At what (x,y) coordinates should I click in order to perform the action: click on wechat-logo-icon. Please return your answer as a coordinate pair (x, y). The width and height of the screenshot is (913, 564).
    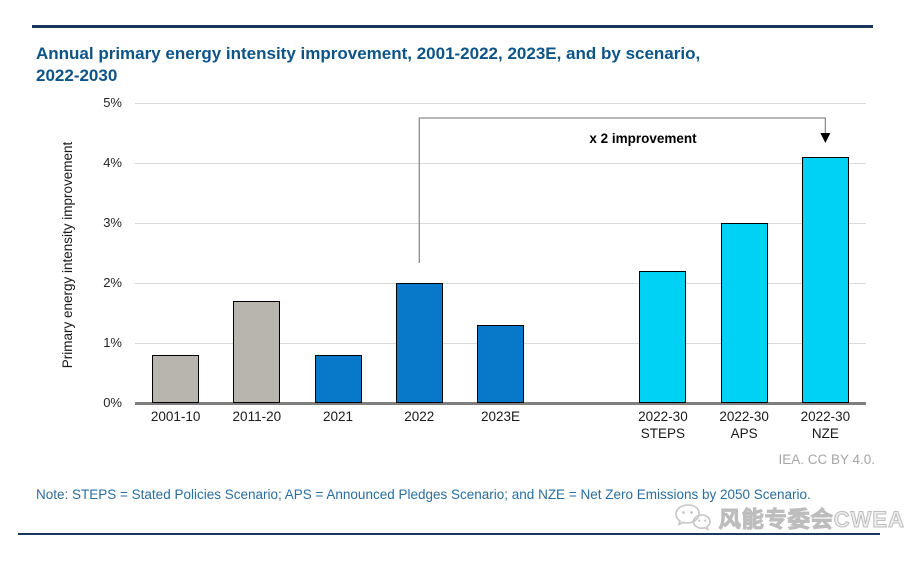
    Looking at the image, I should click on (692, 517).